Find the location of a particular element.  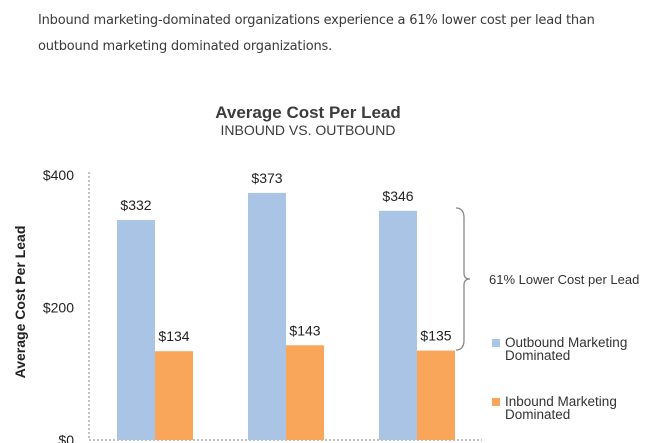

y-tick-label: $400 is located at coordinates (58, 175).